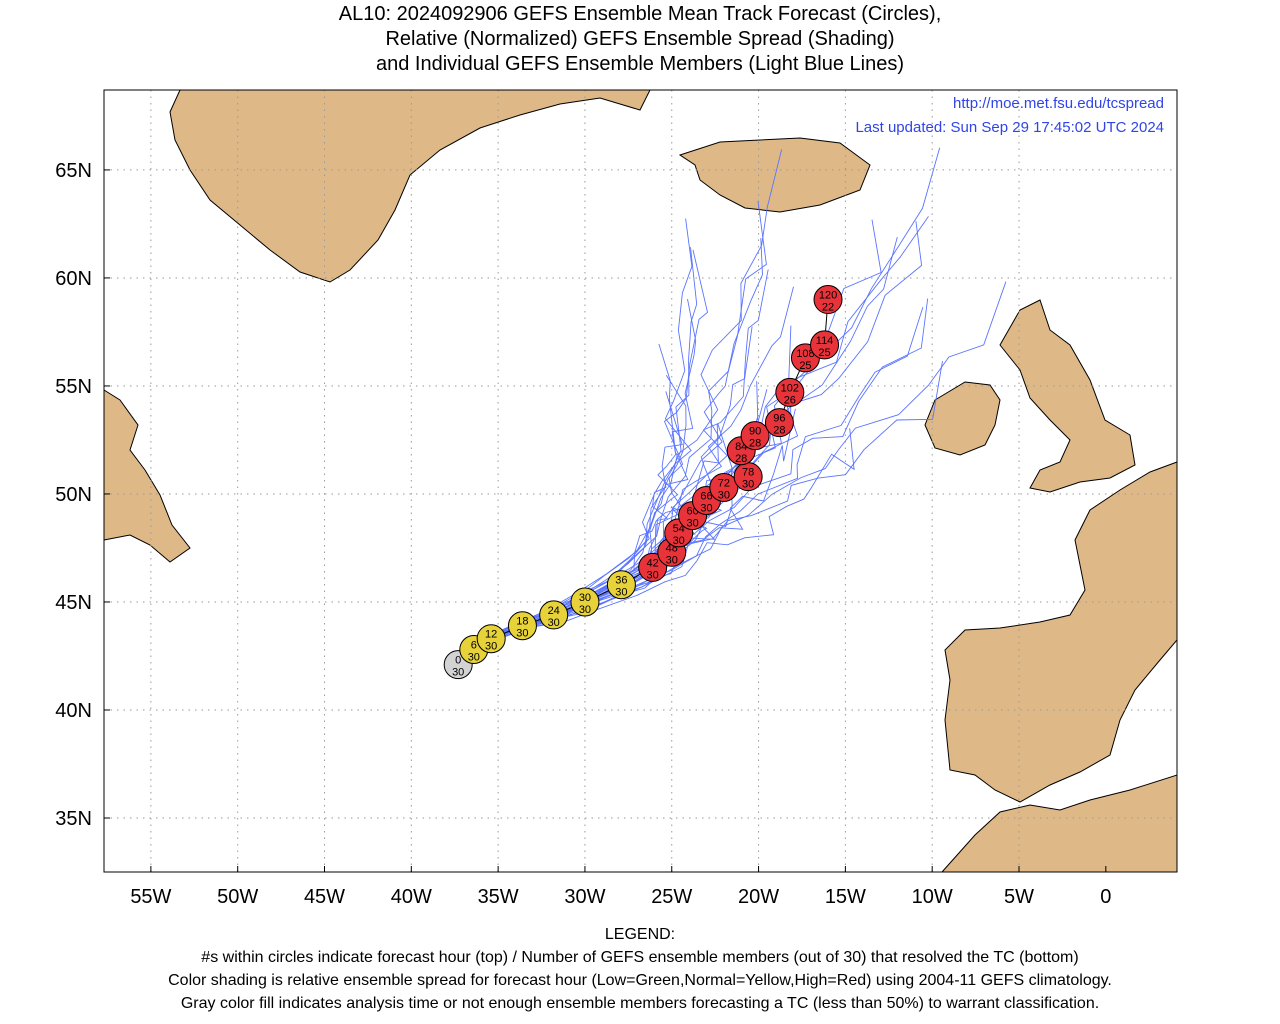 This screenshot has width=1280, height=1024. What do you see at coordinates (828, 296) in the screenshot?
I see `forecast-hour-label: 120` at bounding box center [828, 296].